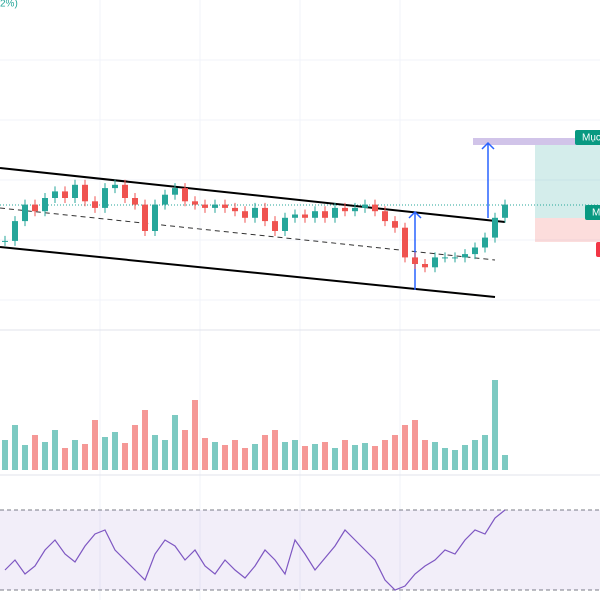 Image resolution: width=600 pixels, height=600 pixels. What do you see at coordinates (248, 272) in the screenshot?
I see `channel-bottom` at bounding box center [248, 272].